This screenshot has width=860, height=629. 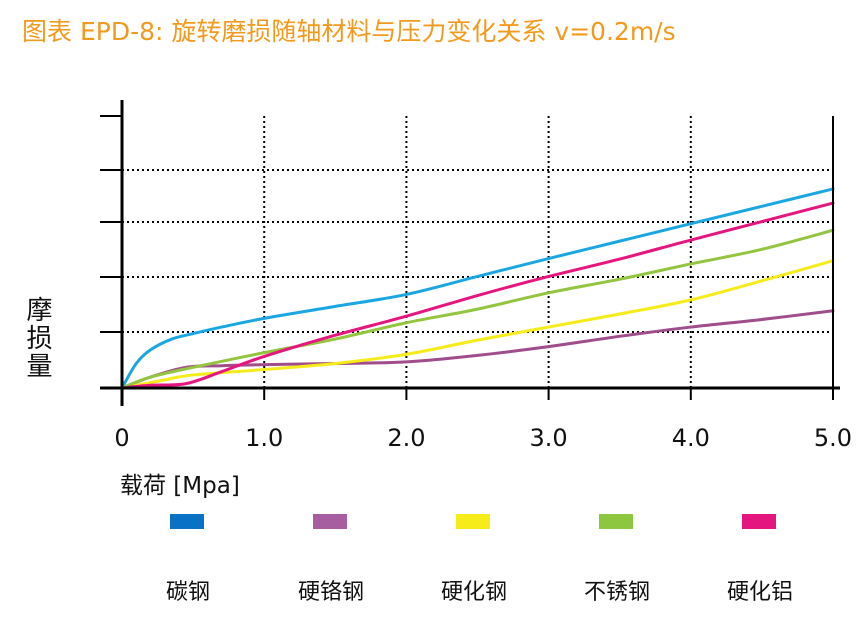 I want to click on legend-item-stainless-steel: 不锈钢, so click(x=617, y=564).